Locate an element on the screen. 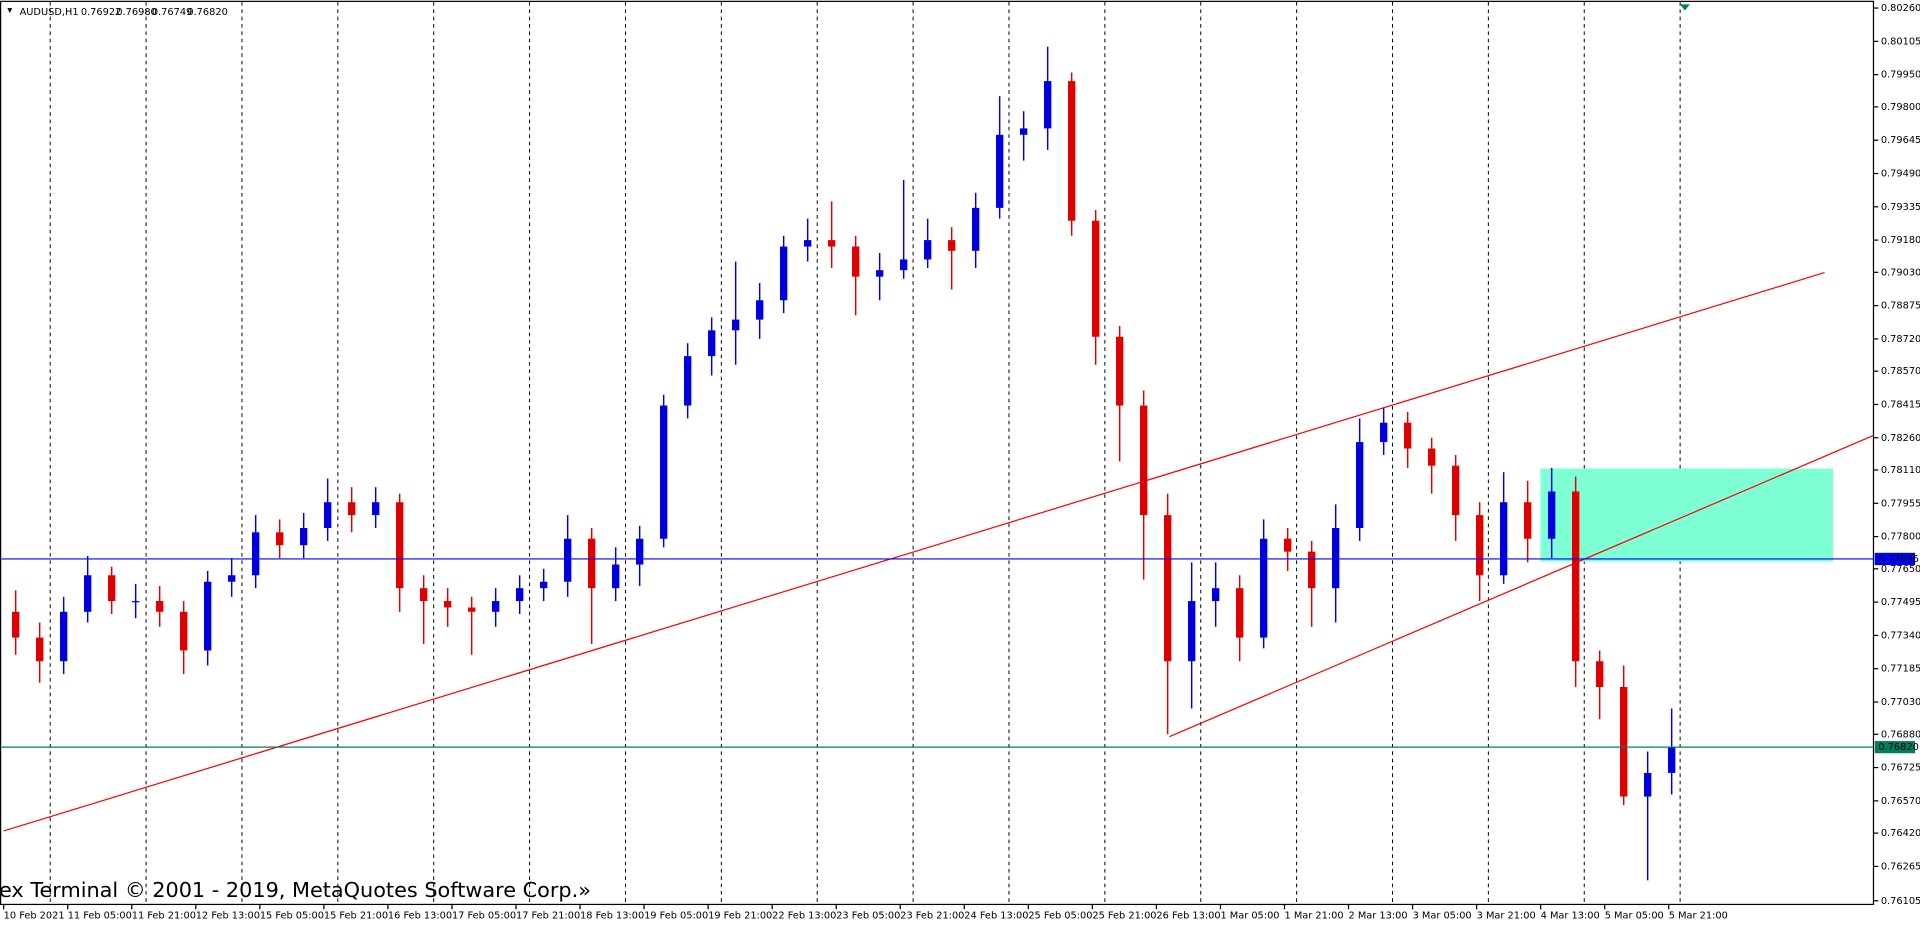 This screenshot has width=1920, height=926. y-tick-label: 0.76420 is located at coordinates (1900, 833).